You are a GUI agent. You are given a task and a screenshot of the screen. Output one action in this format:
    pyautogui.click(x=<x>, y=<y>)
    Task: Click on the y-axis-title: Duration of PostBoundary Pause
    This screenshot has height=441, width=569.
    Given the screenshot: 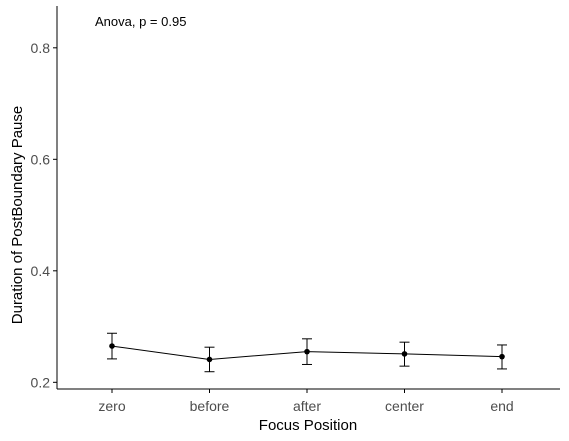 What is the action you would take?
    pyautogui.click(x=17, y=215)
    